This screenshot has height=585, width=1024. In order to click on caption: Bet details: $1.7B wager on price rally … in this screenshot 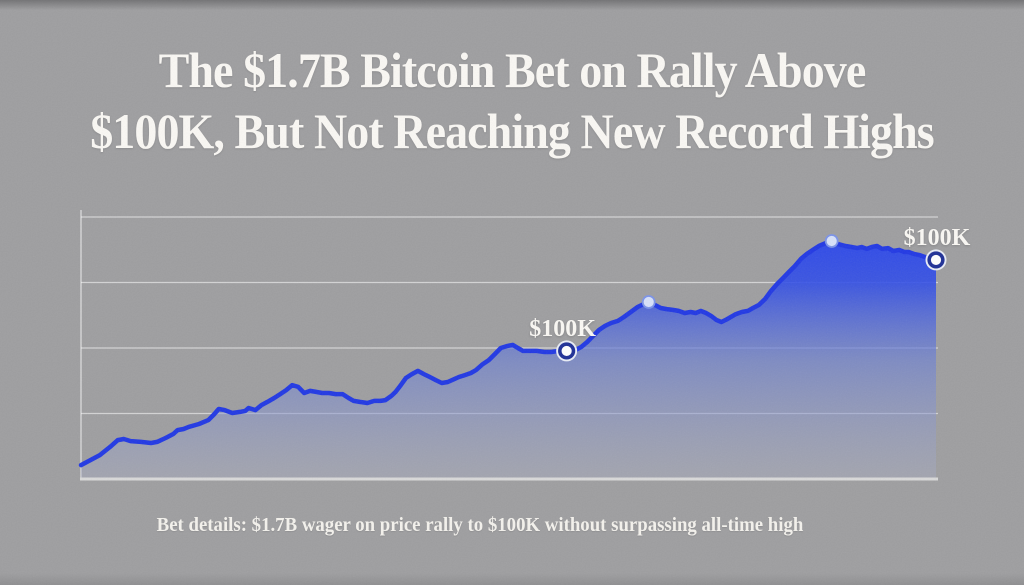, I will do `click(480, 525)`.